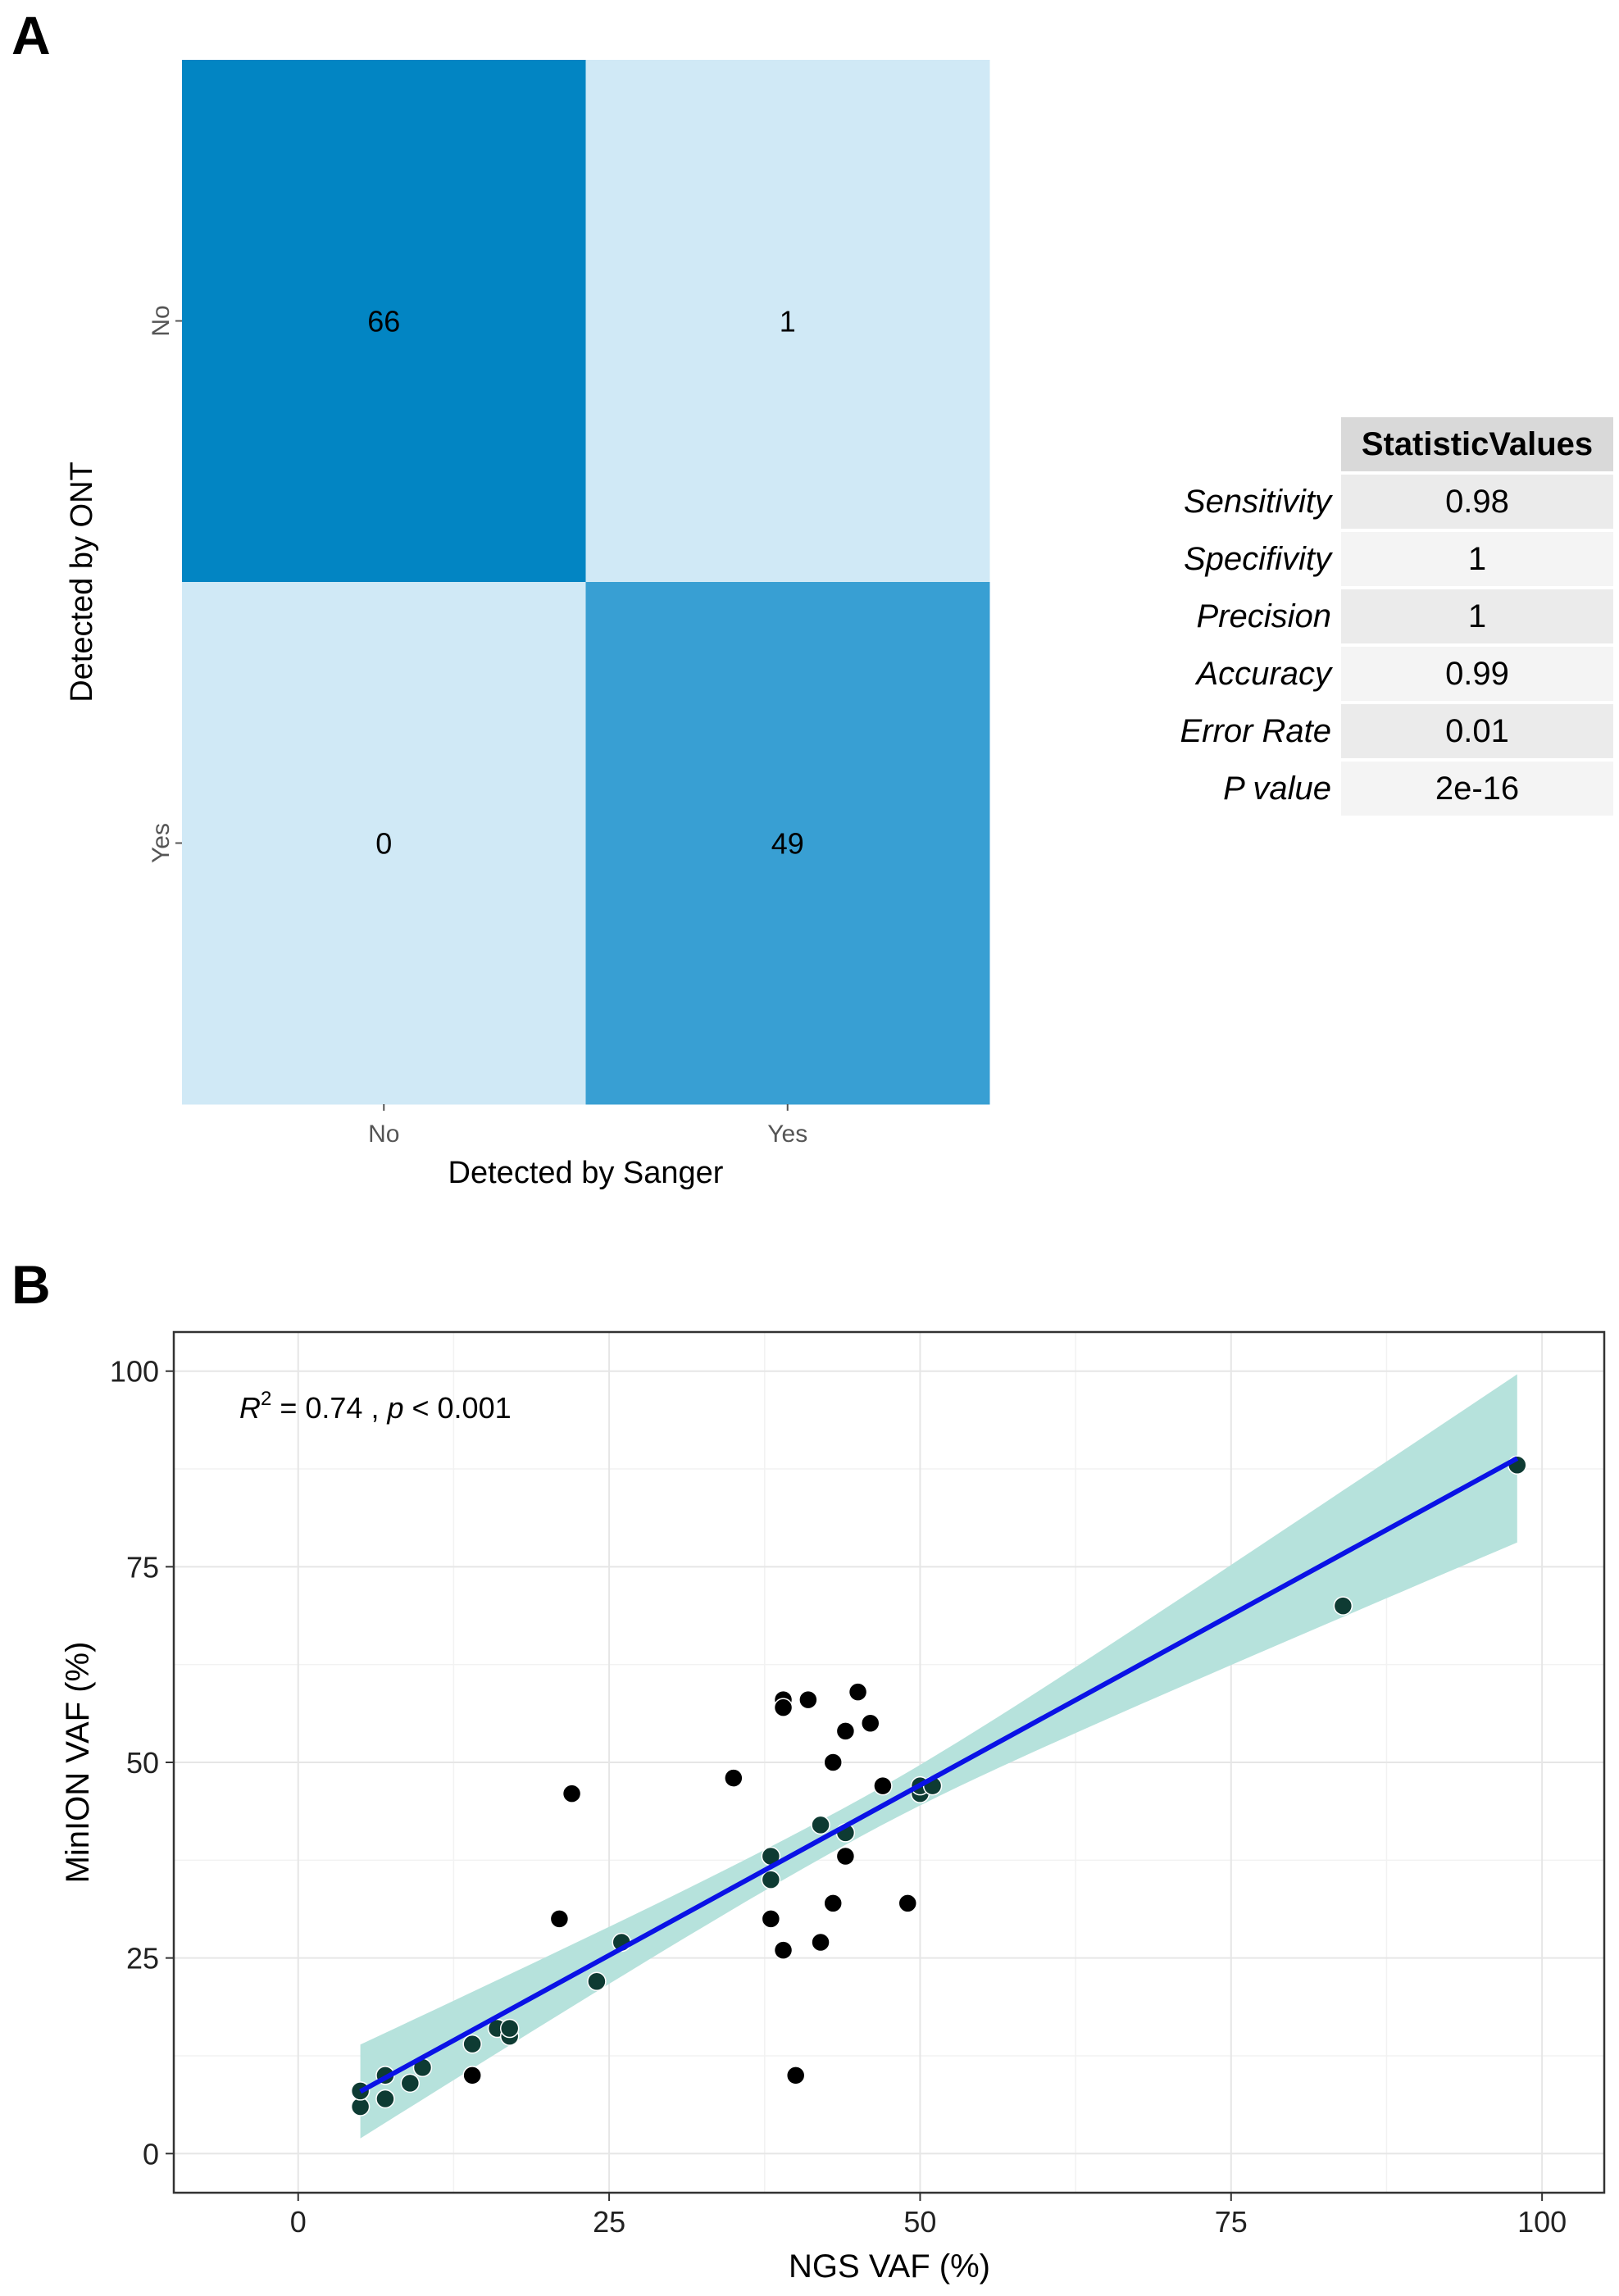 The image size is (1619, 2296). I want to click on heatmap-cell-label: 49, so click(787, 844).